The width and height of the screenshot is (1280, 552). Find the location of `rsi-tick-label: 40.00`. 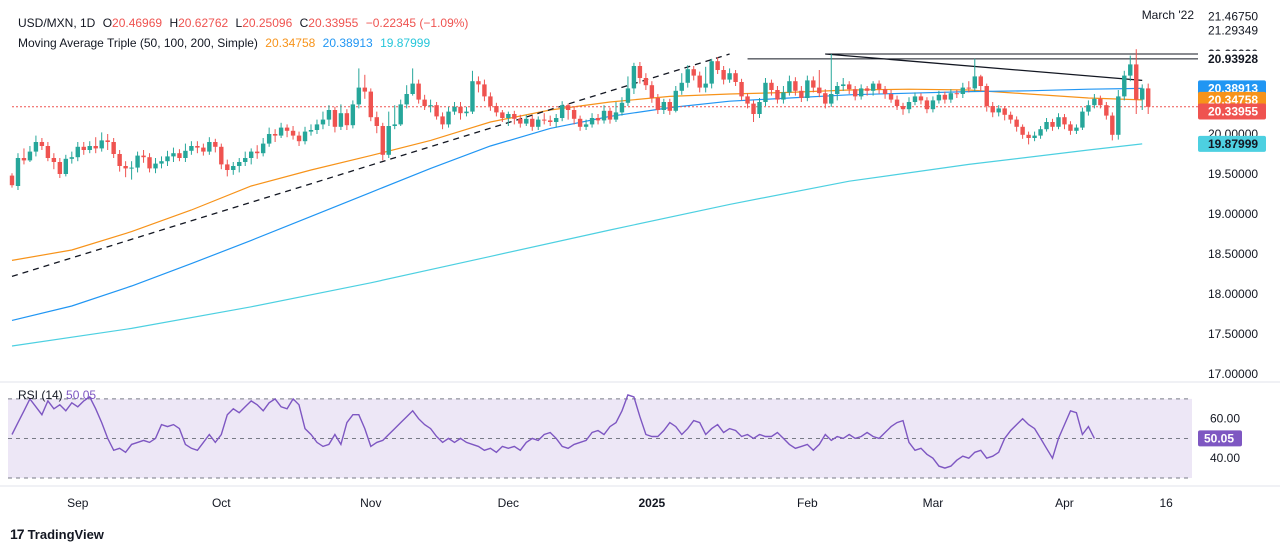

rsi-tick-label: 40.00 is located at coordinates (1225, 458).